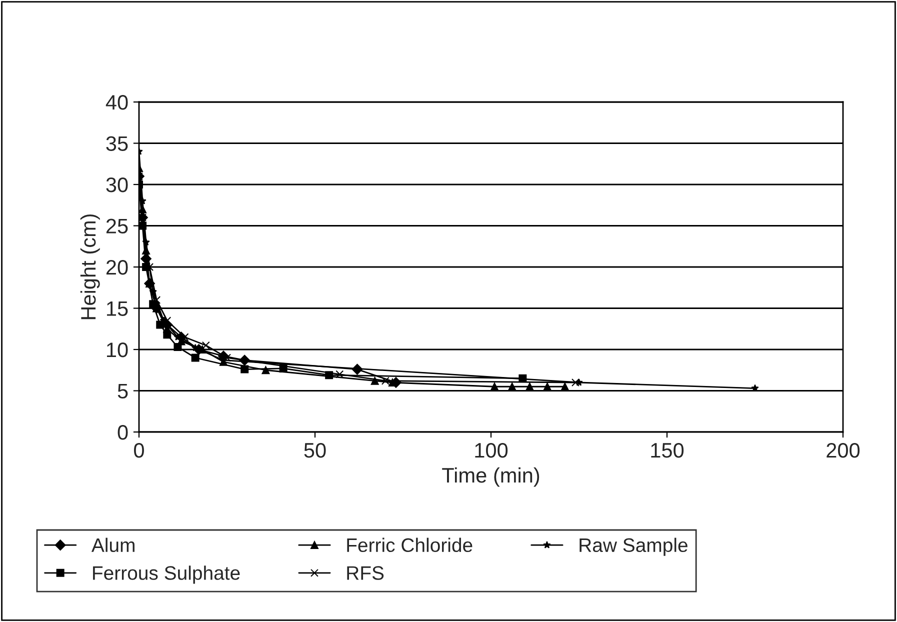 This screenshot has width=897, height=622. What do you see at coordinates (117, 267) in the screenshot?
I see `y-tick-label: 20` at bounding box center [117, 267].